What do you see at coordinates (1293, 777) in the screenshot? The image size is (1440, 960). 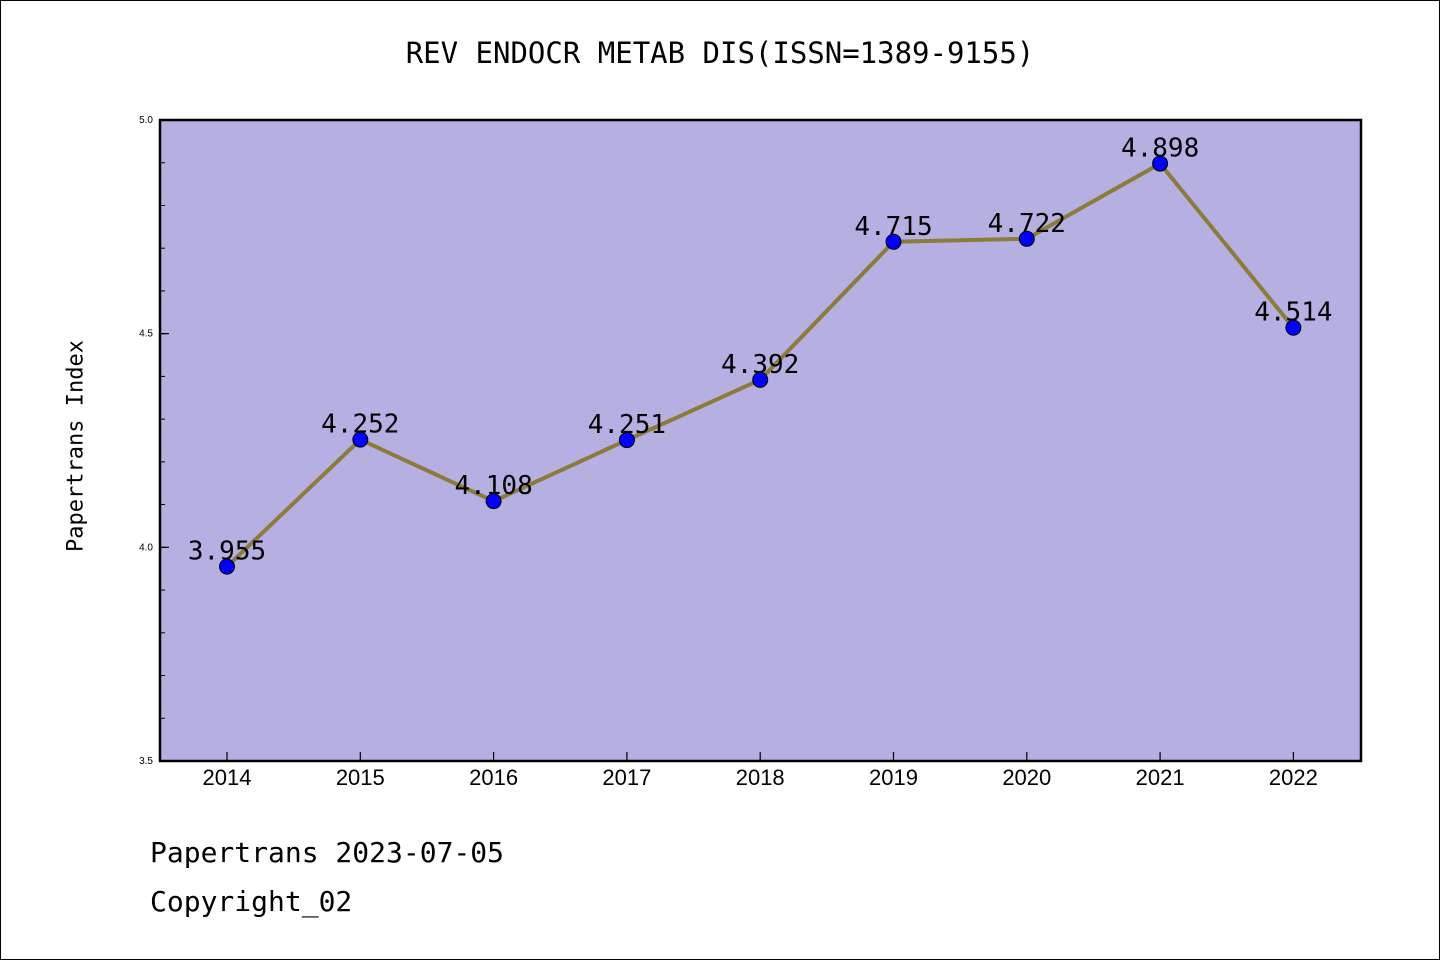 I see `x-tick-label: 2022` at bounding box center [1293, 777].